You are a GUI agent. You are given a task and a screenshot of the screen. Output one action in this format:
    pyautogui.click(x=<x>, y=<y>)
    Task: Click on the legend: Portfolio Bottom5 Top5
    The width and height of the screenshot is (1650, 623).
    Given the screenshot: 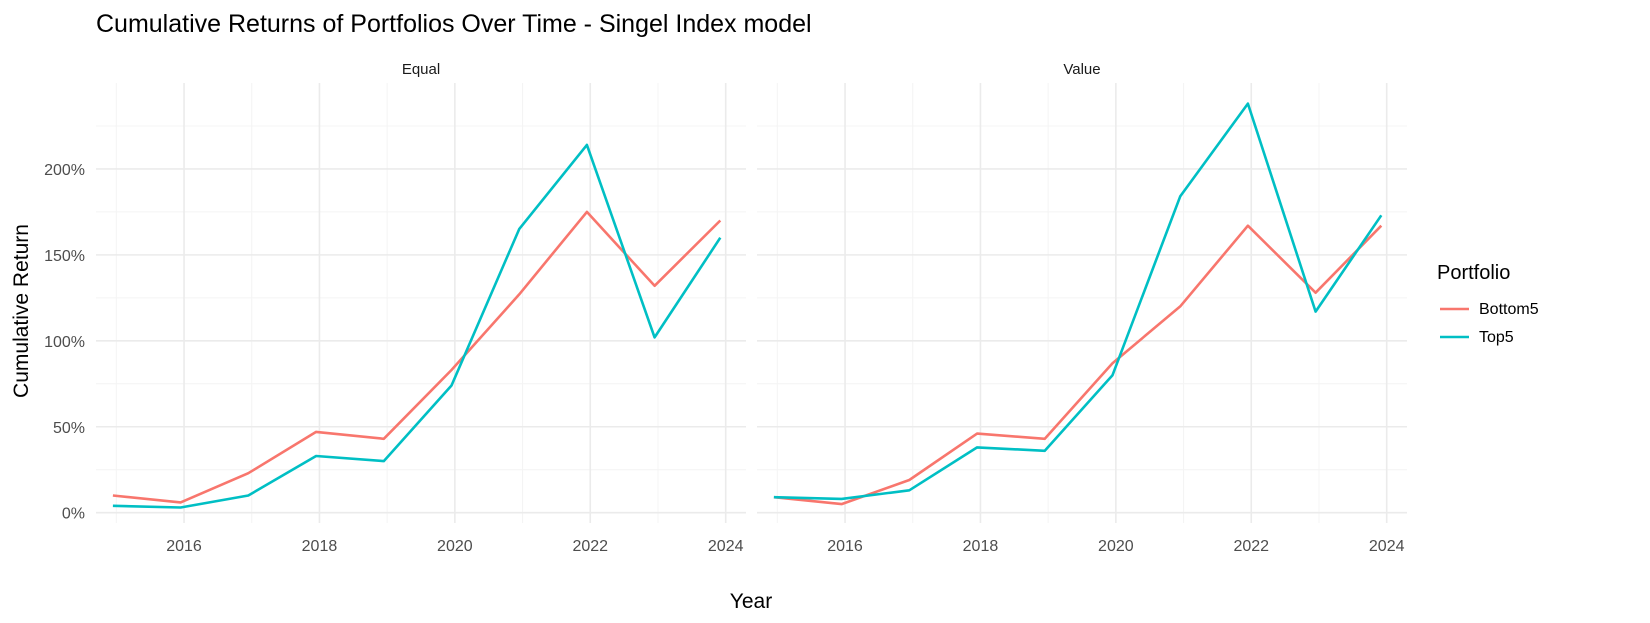 What is the action you would take?
    pyautogui.click(x=1488, y=304)
    